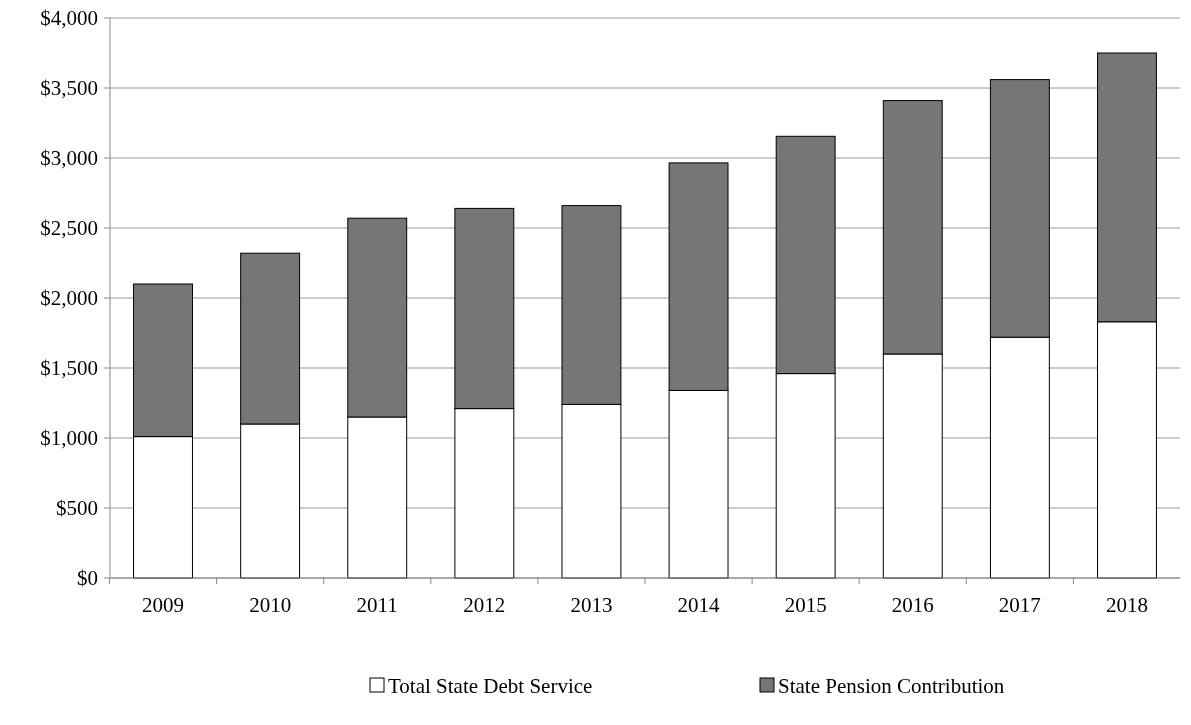 The image size is (1191, 725). What do you see at coordinates (699, 605) in the screenshot?
I see `x-tick-label: 2014` at bounding box center [699, 605].